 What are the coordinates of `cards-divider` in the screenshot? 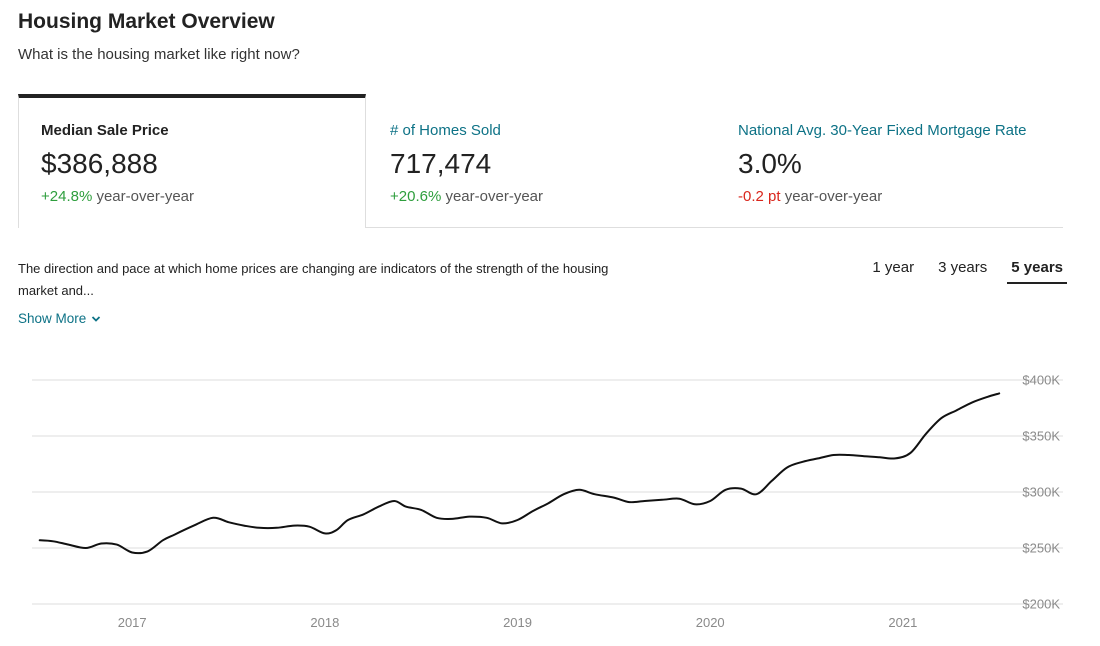 It's located at (714, 227).